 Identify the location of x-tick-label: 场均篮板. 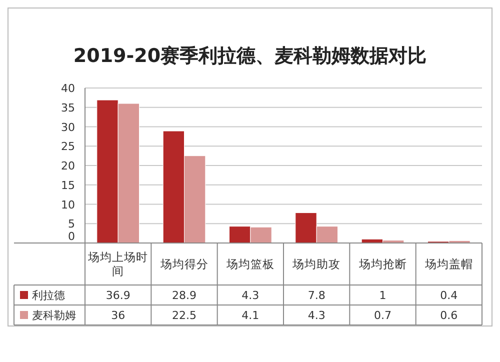
(249, 264).